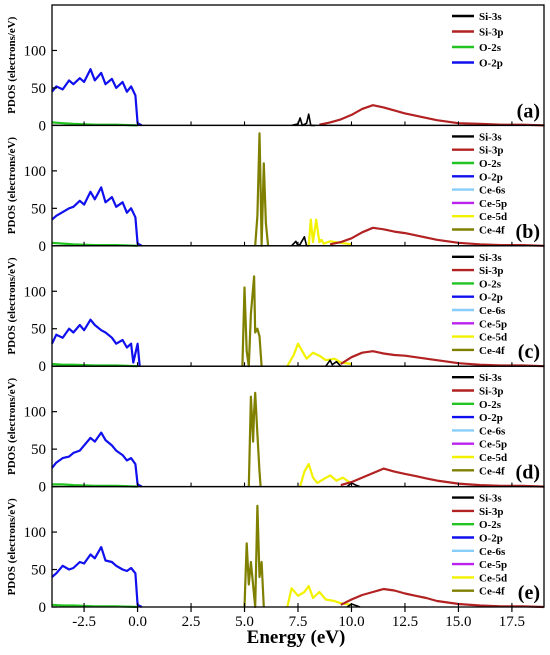  Describe the element at coordinates (492, 231) in the screenshot. I see `legend-label-b-ce-4f: Ce-4f` at that location.